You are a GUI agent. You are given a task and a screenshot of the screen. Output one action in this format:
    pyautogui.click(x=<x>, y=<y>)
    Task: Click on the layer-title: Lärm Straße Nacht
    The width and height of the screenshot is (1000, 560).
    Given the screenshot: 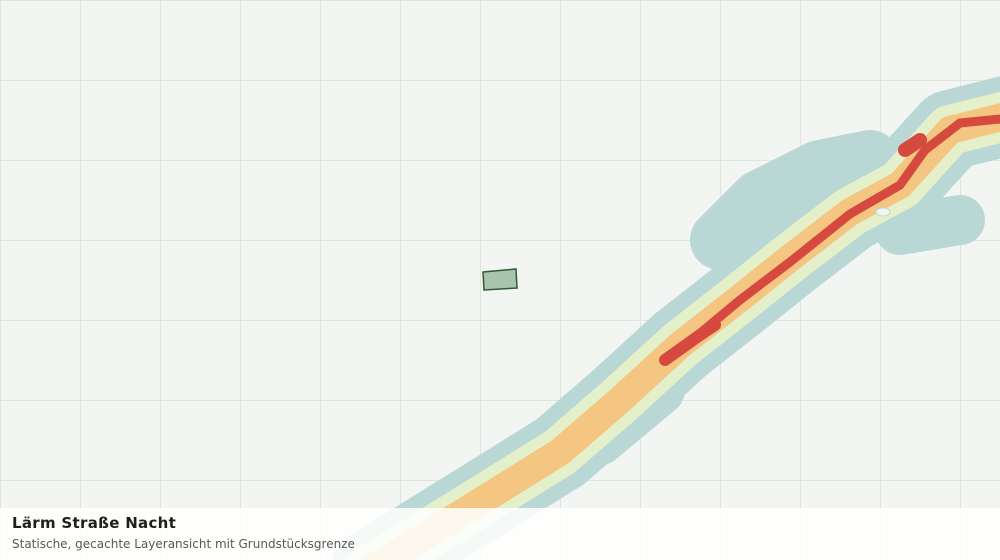 What is the action you would take?
    pyautogui.click(x=94, y=523)
    